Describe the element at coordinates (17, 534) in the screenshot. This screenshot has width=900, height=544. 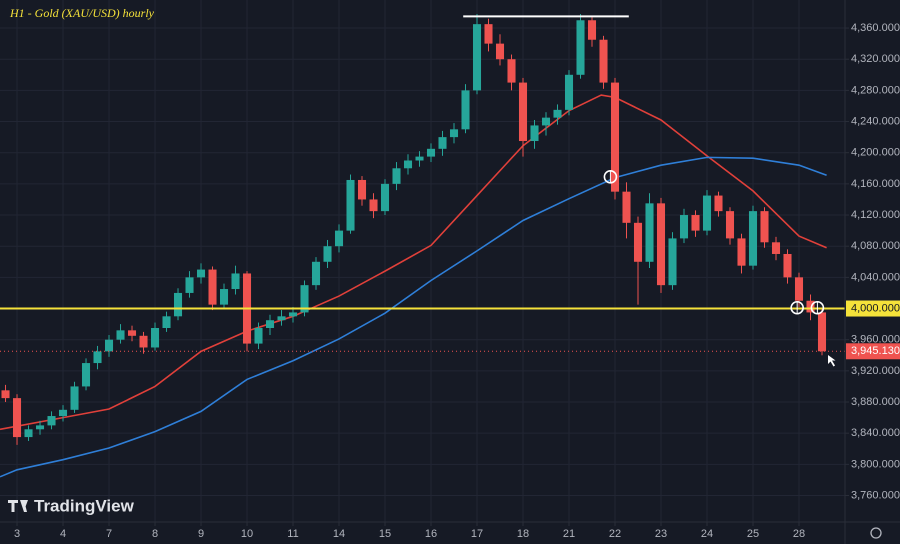
I see `x-tick-label: 3` at that location.